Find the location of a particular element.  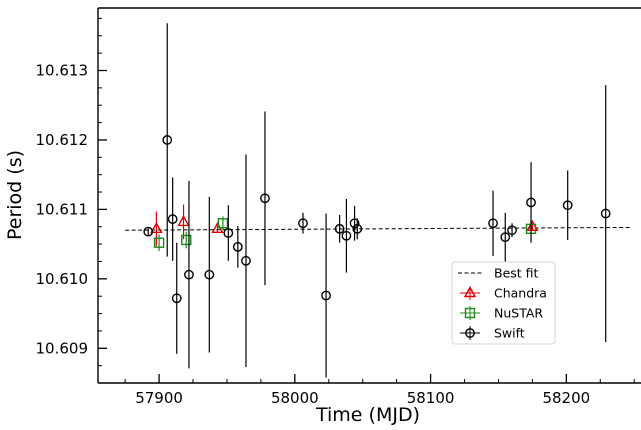

legend-marker-chandra is located at coordinates (470, 292).